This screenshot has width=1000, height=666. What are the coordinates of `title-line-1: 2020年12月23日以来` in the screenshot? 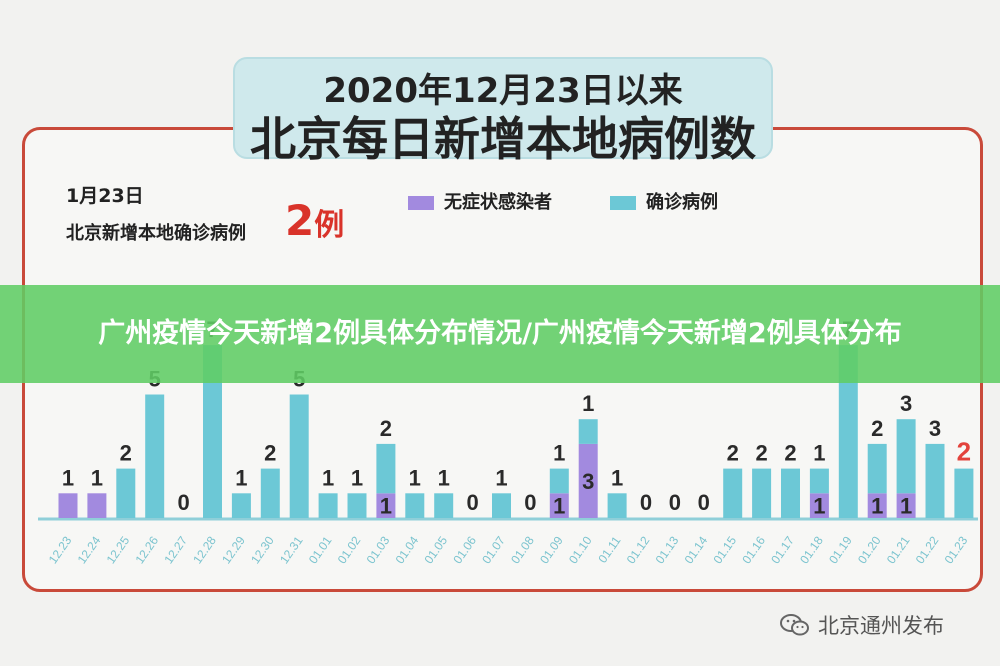 It's located at (503, 91).